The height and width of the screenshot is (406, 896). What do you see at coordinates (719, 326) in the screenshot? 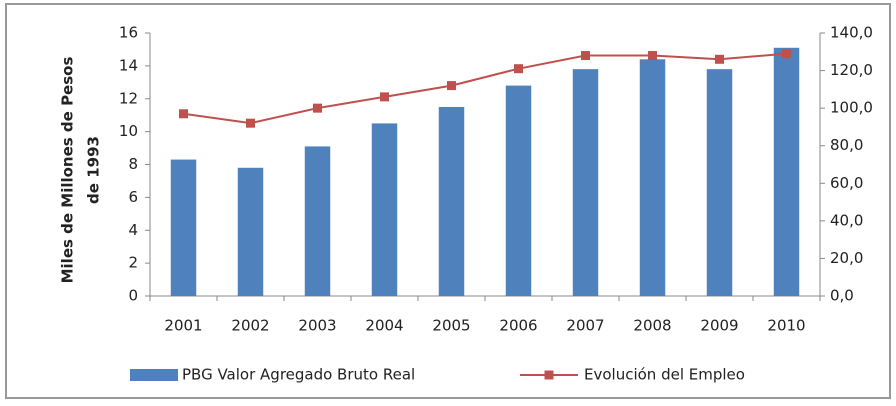
I see `x-tick-label: 2009` at bounding box center [719, 326].